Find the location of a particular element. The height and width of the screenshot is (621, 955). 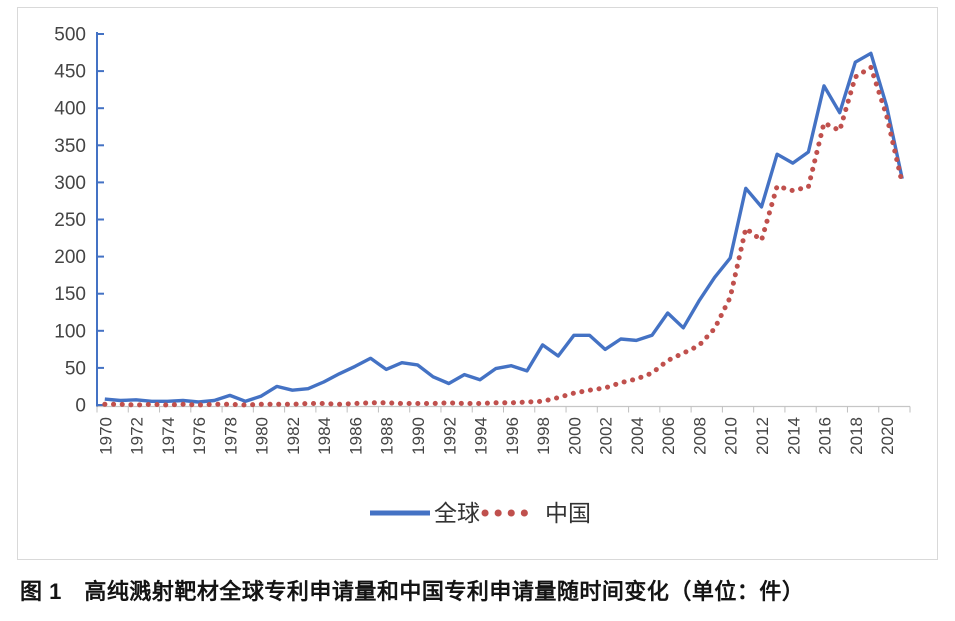

x-tick-label: 2002 is located at coordinates (606, 436).